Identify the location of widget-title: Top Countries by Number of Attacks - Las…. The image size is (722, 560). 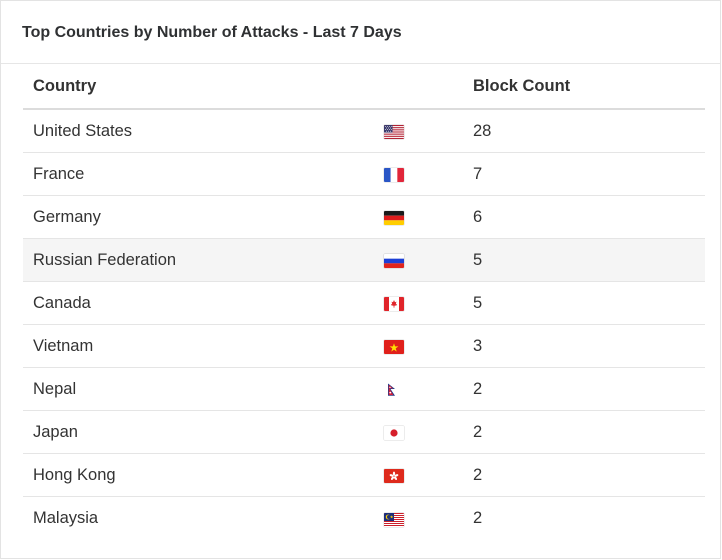
(212, 32).